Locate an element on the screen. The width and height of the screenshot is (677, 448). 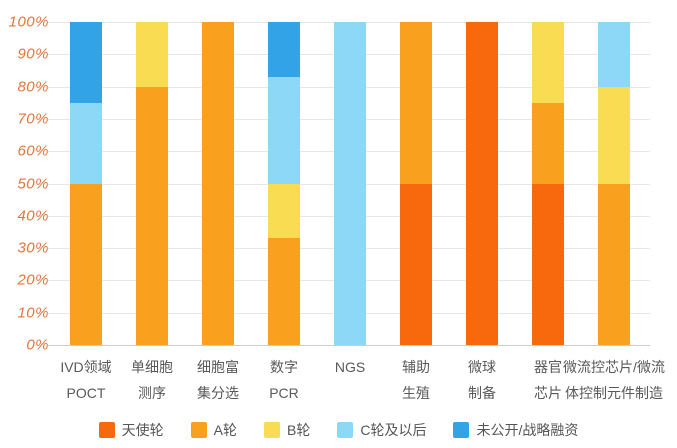
category-label: NGS is located at coordinates (350, 367).